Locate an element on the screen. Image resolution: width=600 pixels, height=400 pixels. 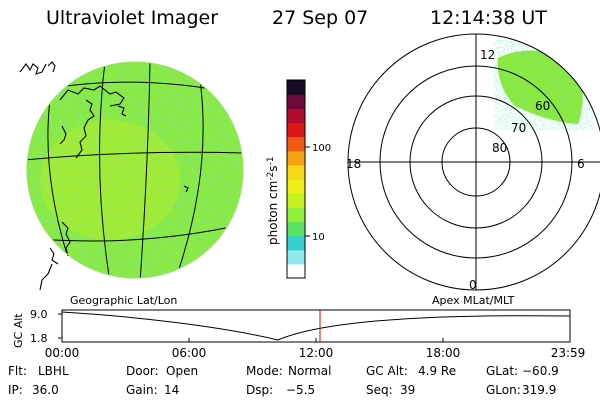
geographic-frame-label: Geographic Lat/Lon is located at coordinates (123, 300).